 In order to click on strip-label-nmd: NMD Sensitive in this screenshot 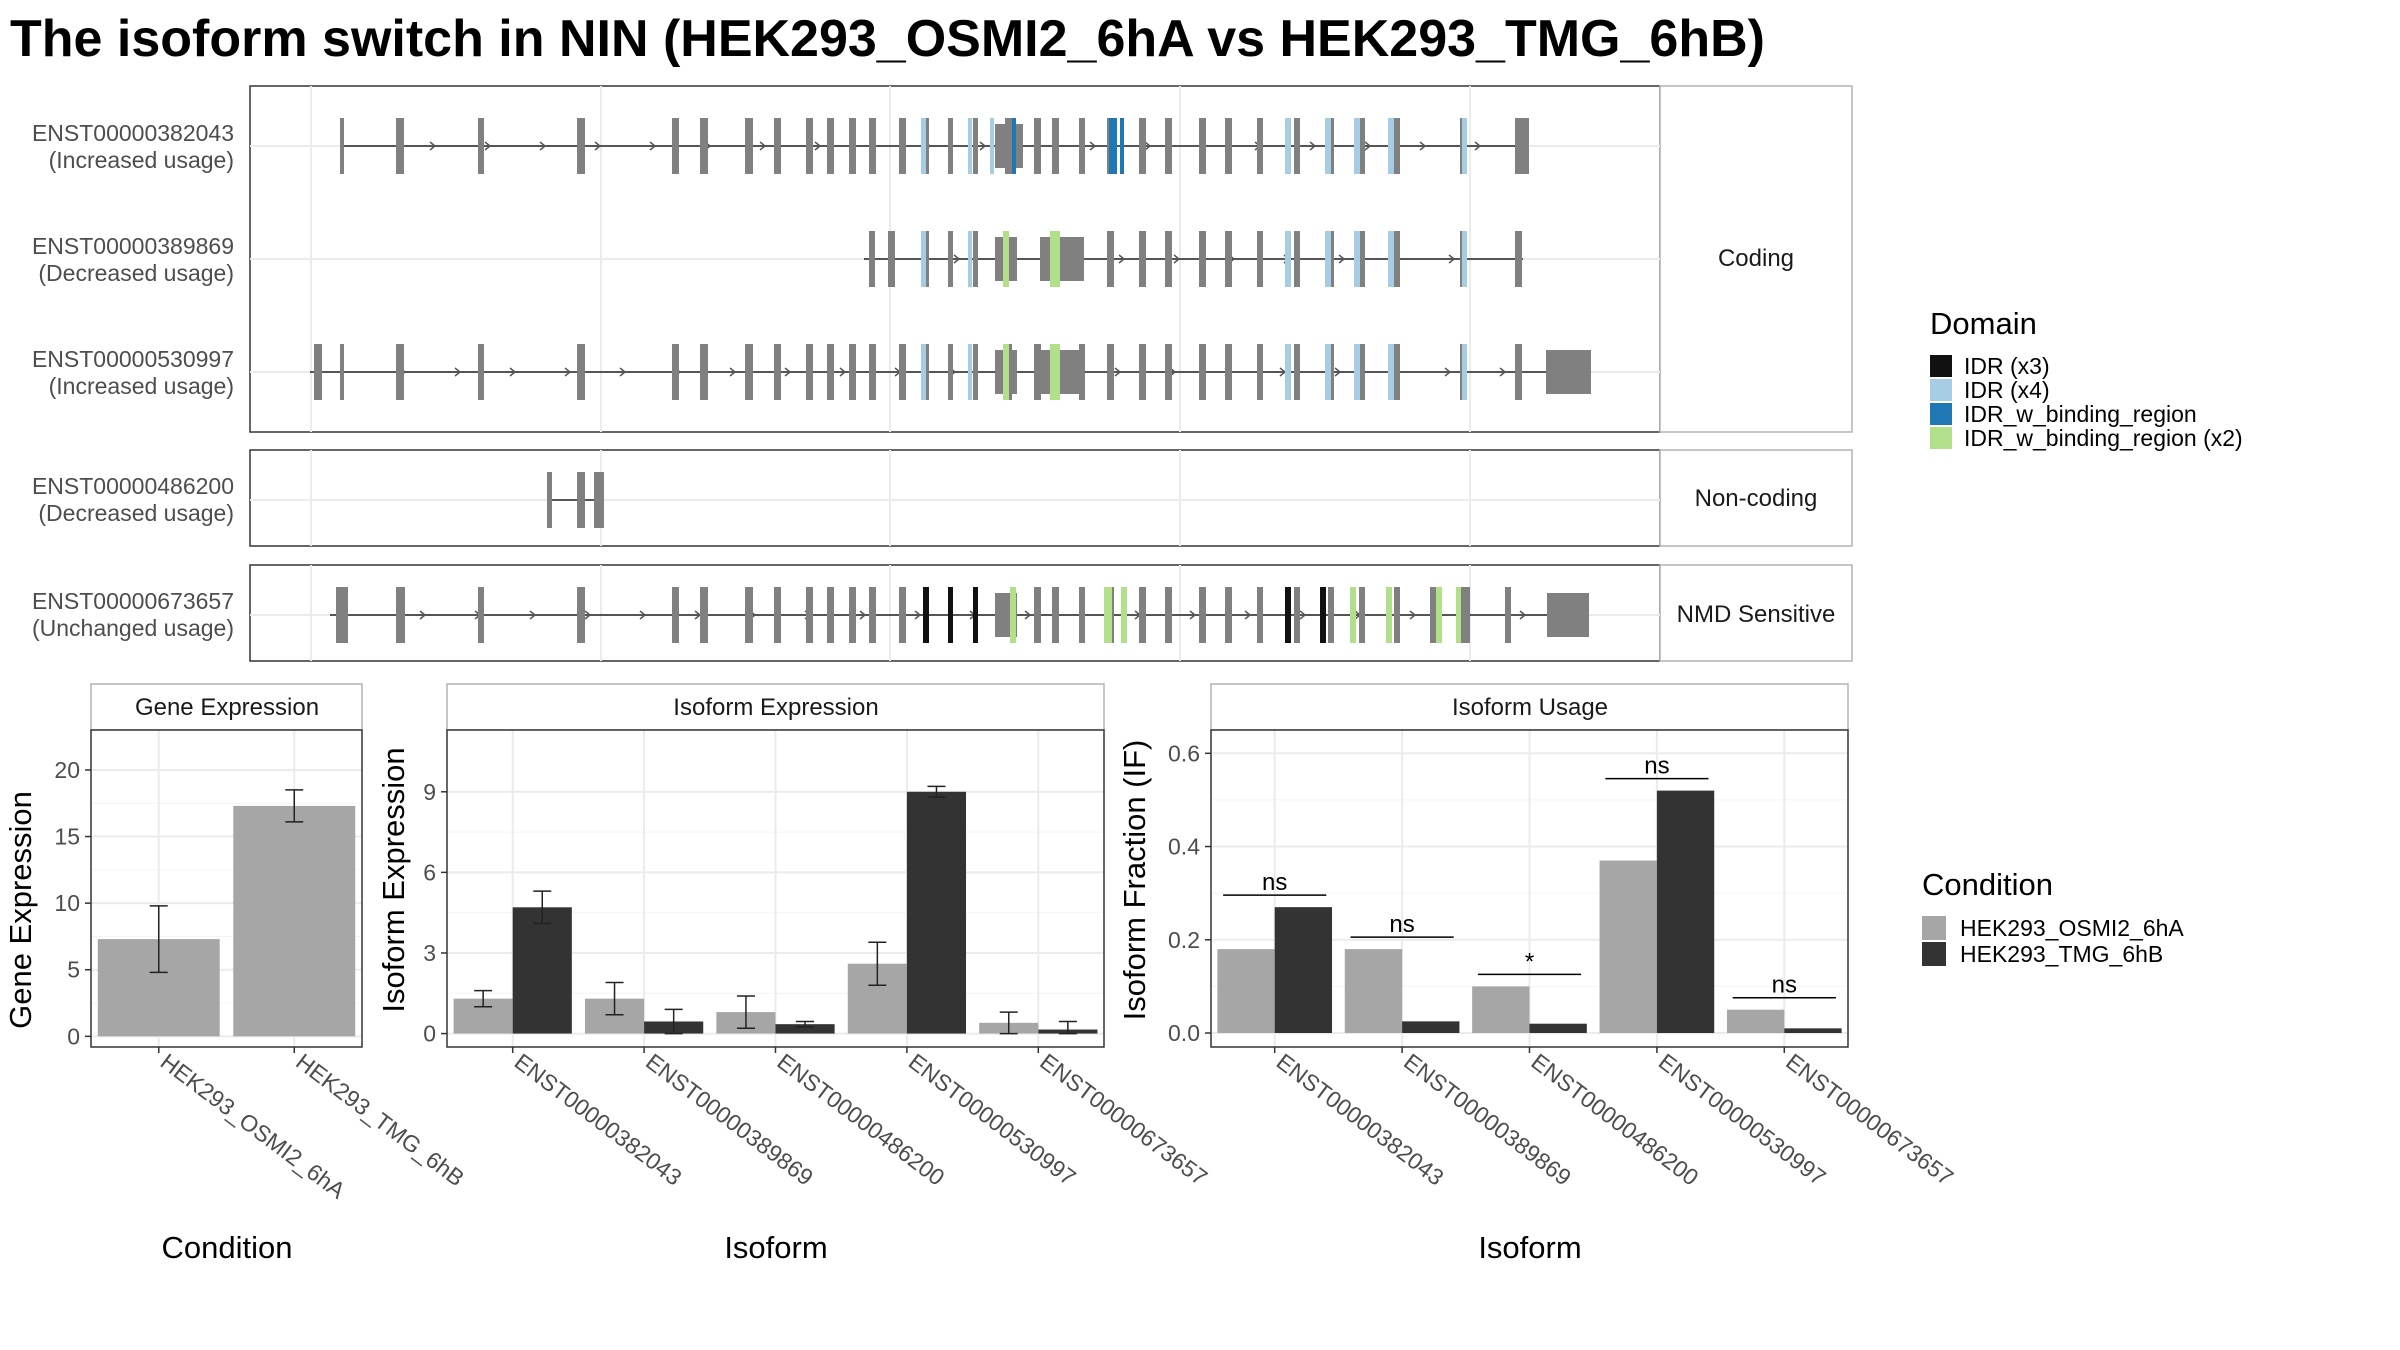, I will do `click(1756, 614)`.